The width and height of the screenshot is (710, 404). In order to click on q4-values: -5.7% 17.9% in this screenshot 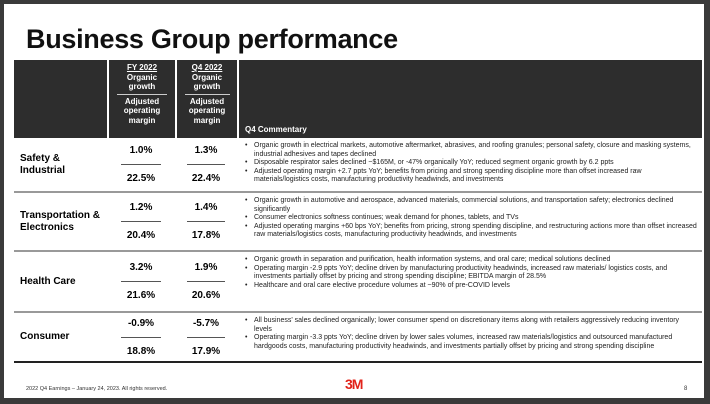, I will do `click(206, 337)`.